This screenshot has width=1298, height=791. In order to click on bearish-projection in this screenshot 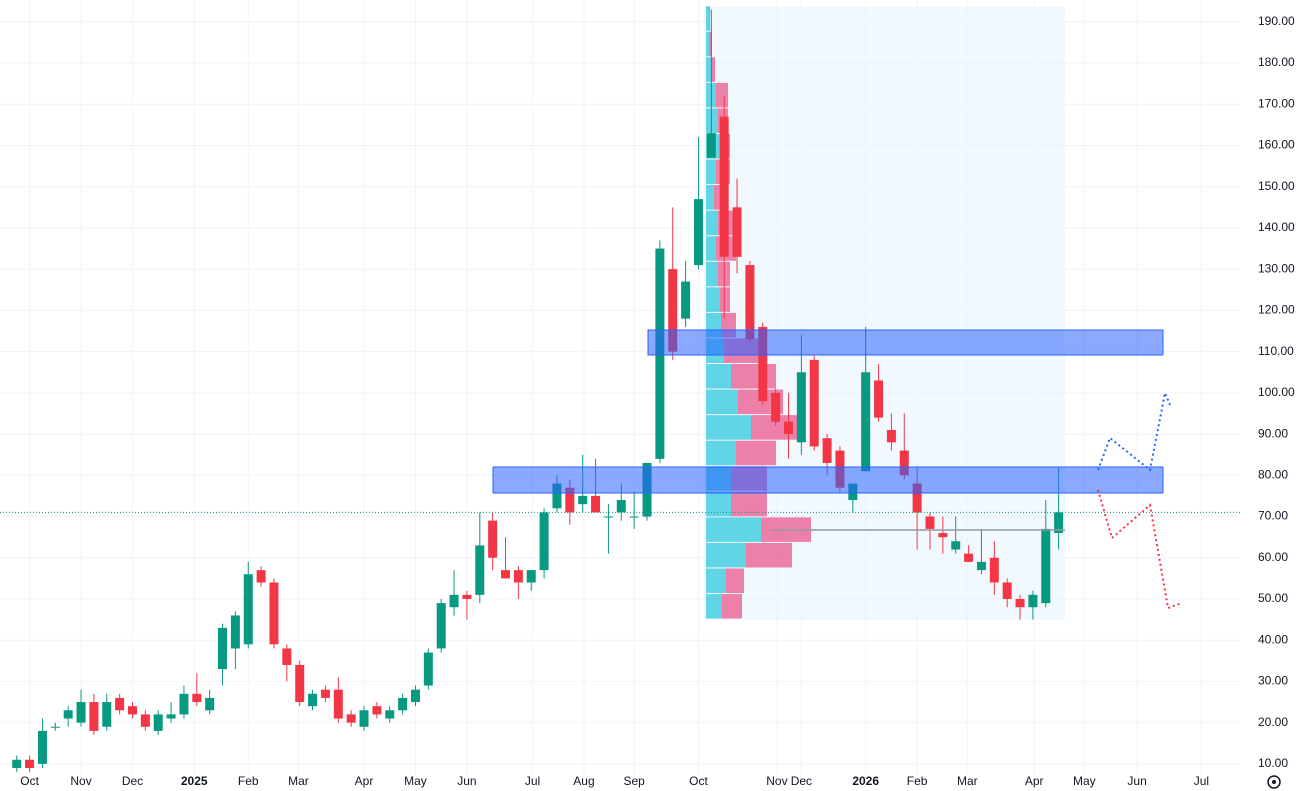, I will do `click(1140, 549)`.